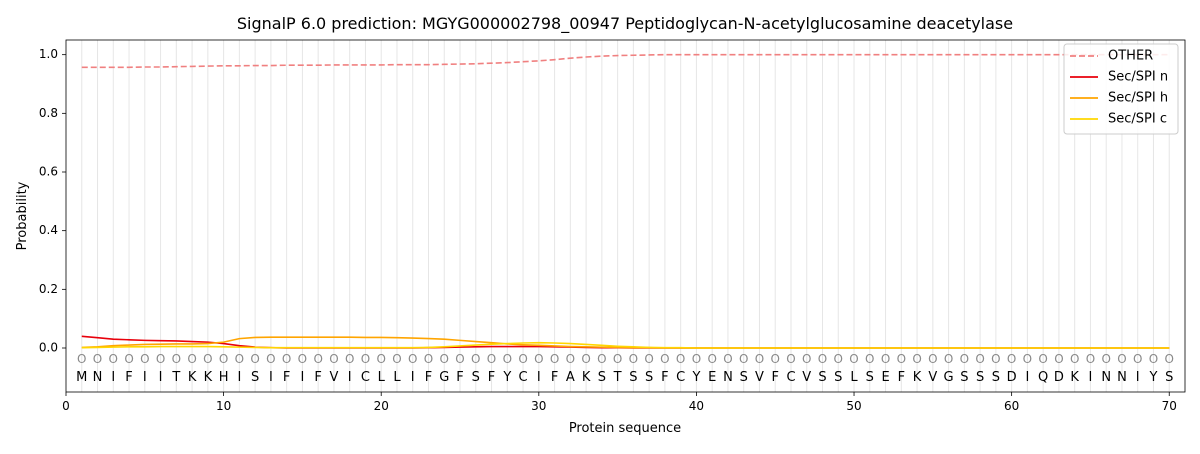  I want to click on legend-label: OTHER, so click(1130, 56).